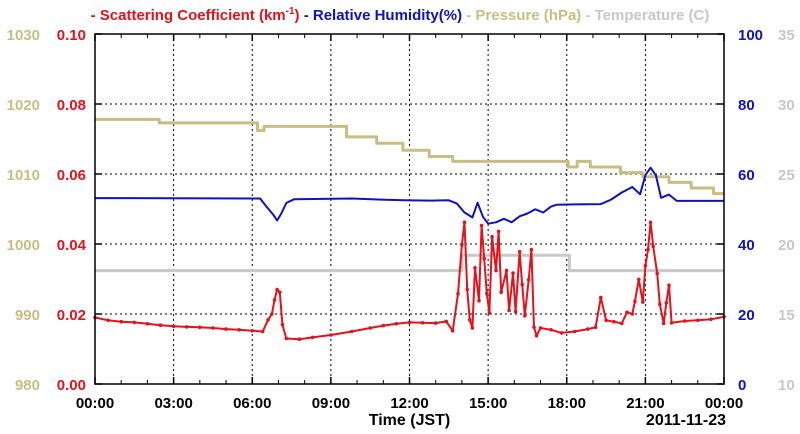 This screenshot has height=434, width=800. What do you see at coordinates (27, 385) in the screenshot?
I see `pressure-tick-label: 980` at bounding box center [27, 385].